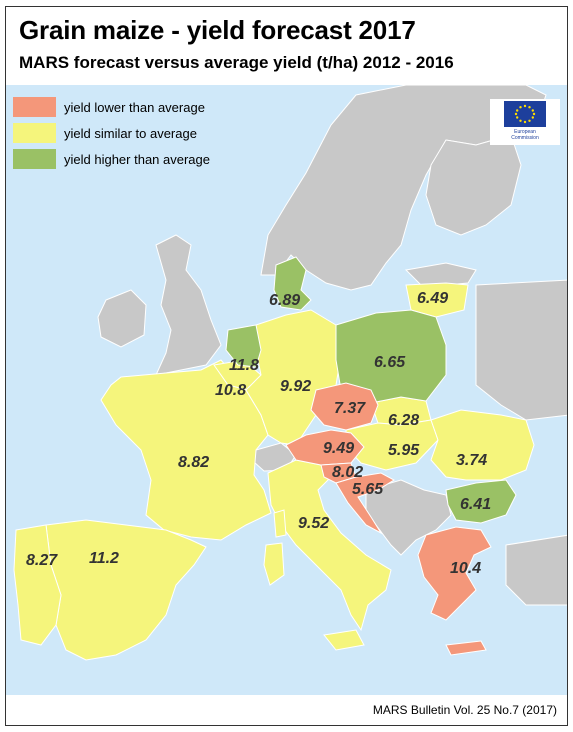 This screenshot has height=732, width=573. I want to click on label-belgium: 10.8, so click(230, 390).